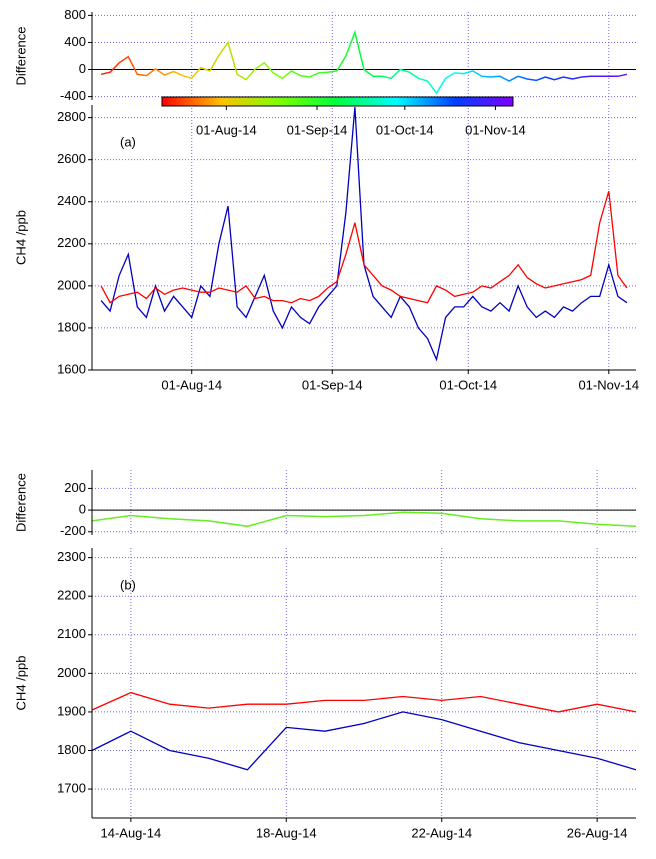 This screenshot has height=859, width=656. I want to click on x-tick-label: 18-Aug-14, so click(286, 832).